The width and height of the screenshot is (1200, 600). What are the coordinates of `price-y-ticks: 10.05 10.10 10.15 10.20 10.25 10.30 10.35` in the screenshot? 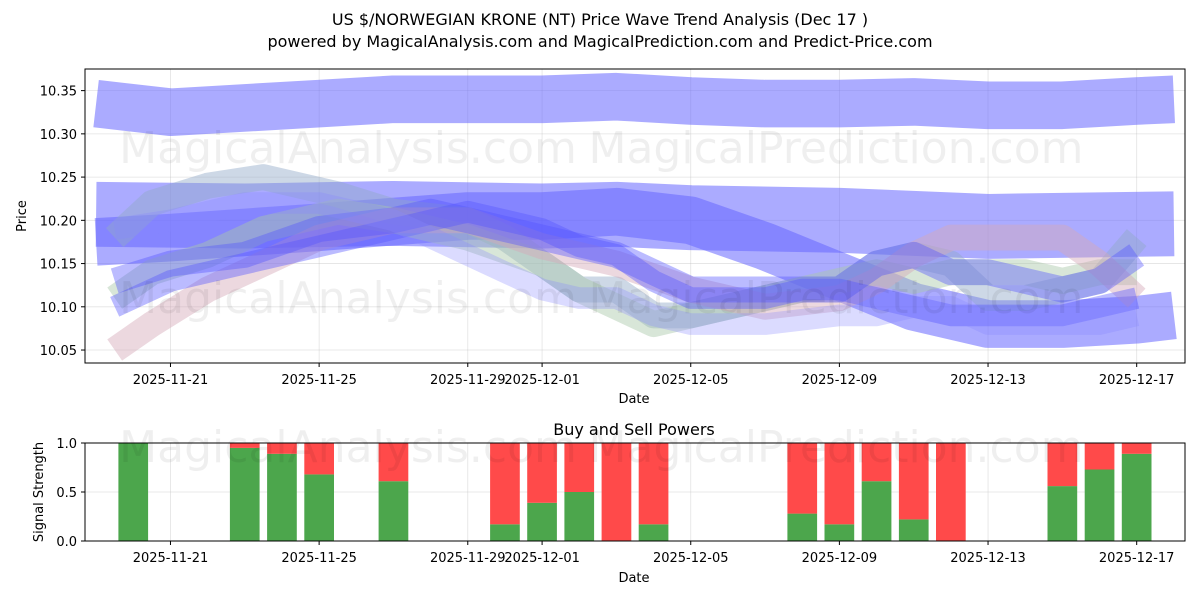 It's located at (62, 222).